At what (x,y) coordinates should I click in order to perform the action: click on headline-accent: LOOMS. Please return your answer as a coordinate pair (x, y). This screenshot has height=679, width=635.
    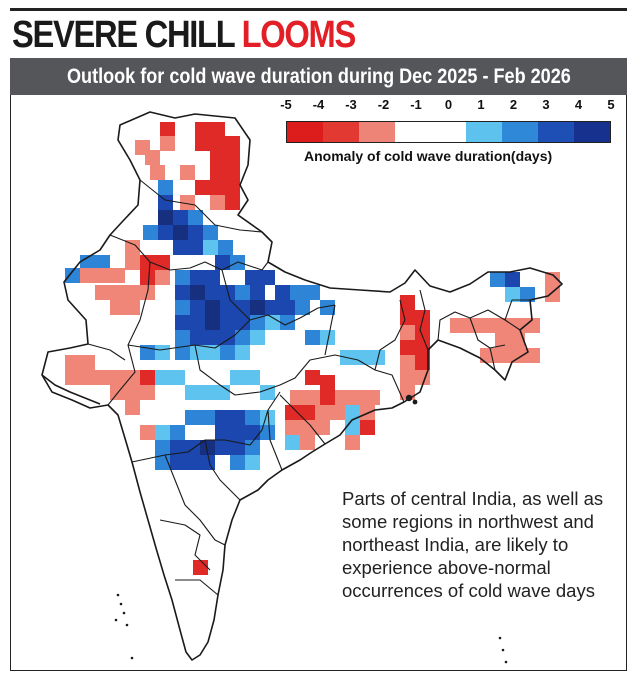
    Looking at the image, I should click on (299, 35).